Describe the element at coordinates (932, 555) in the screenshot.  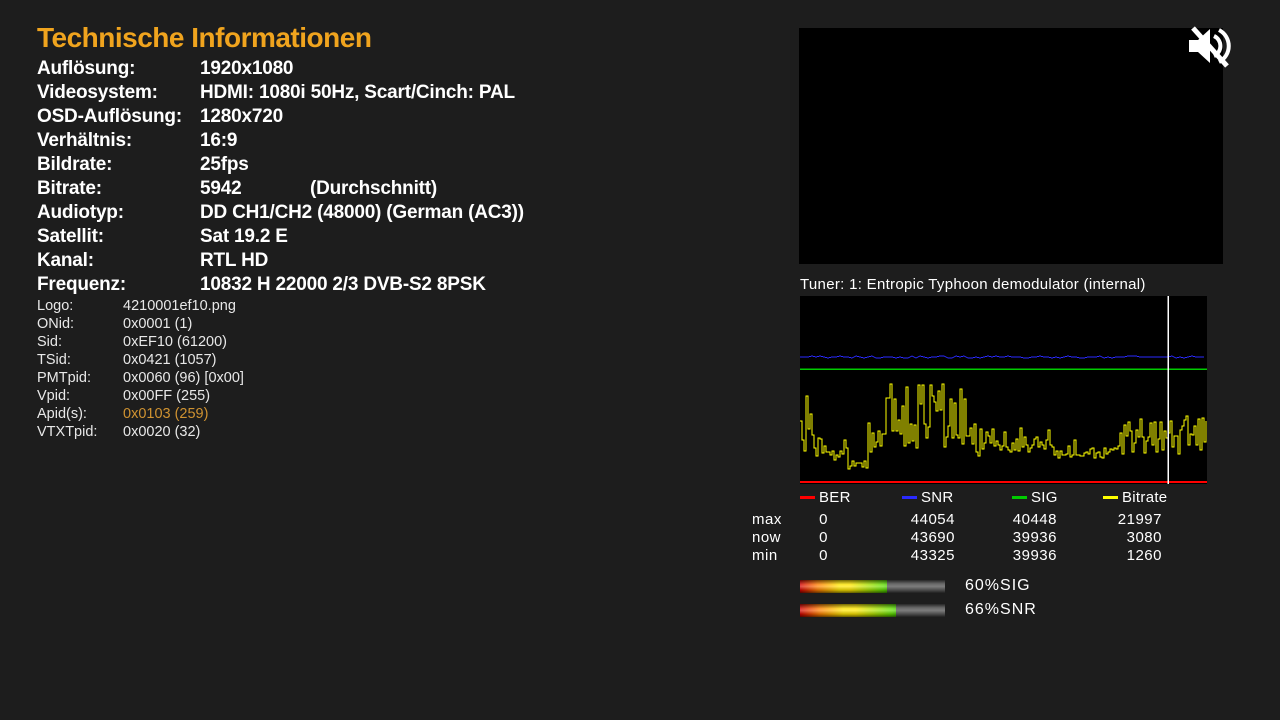
I see `stat-min-snr: 43325` at that location.